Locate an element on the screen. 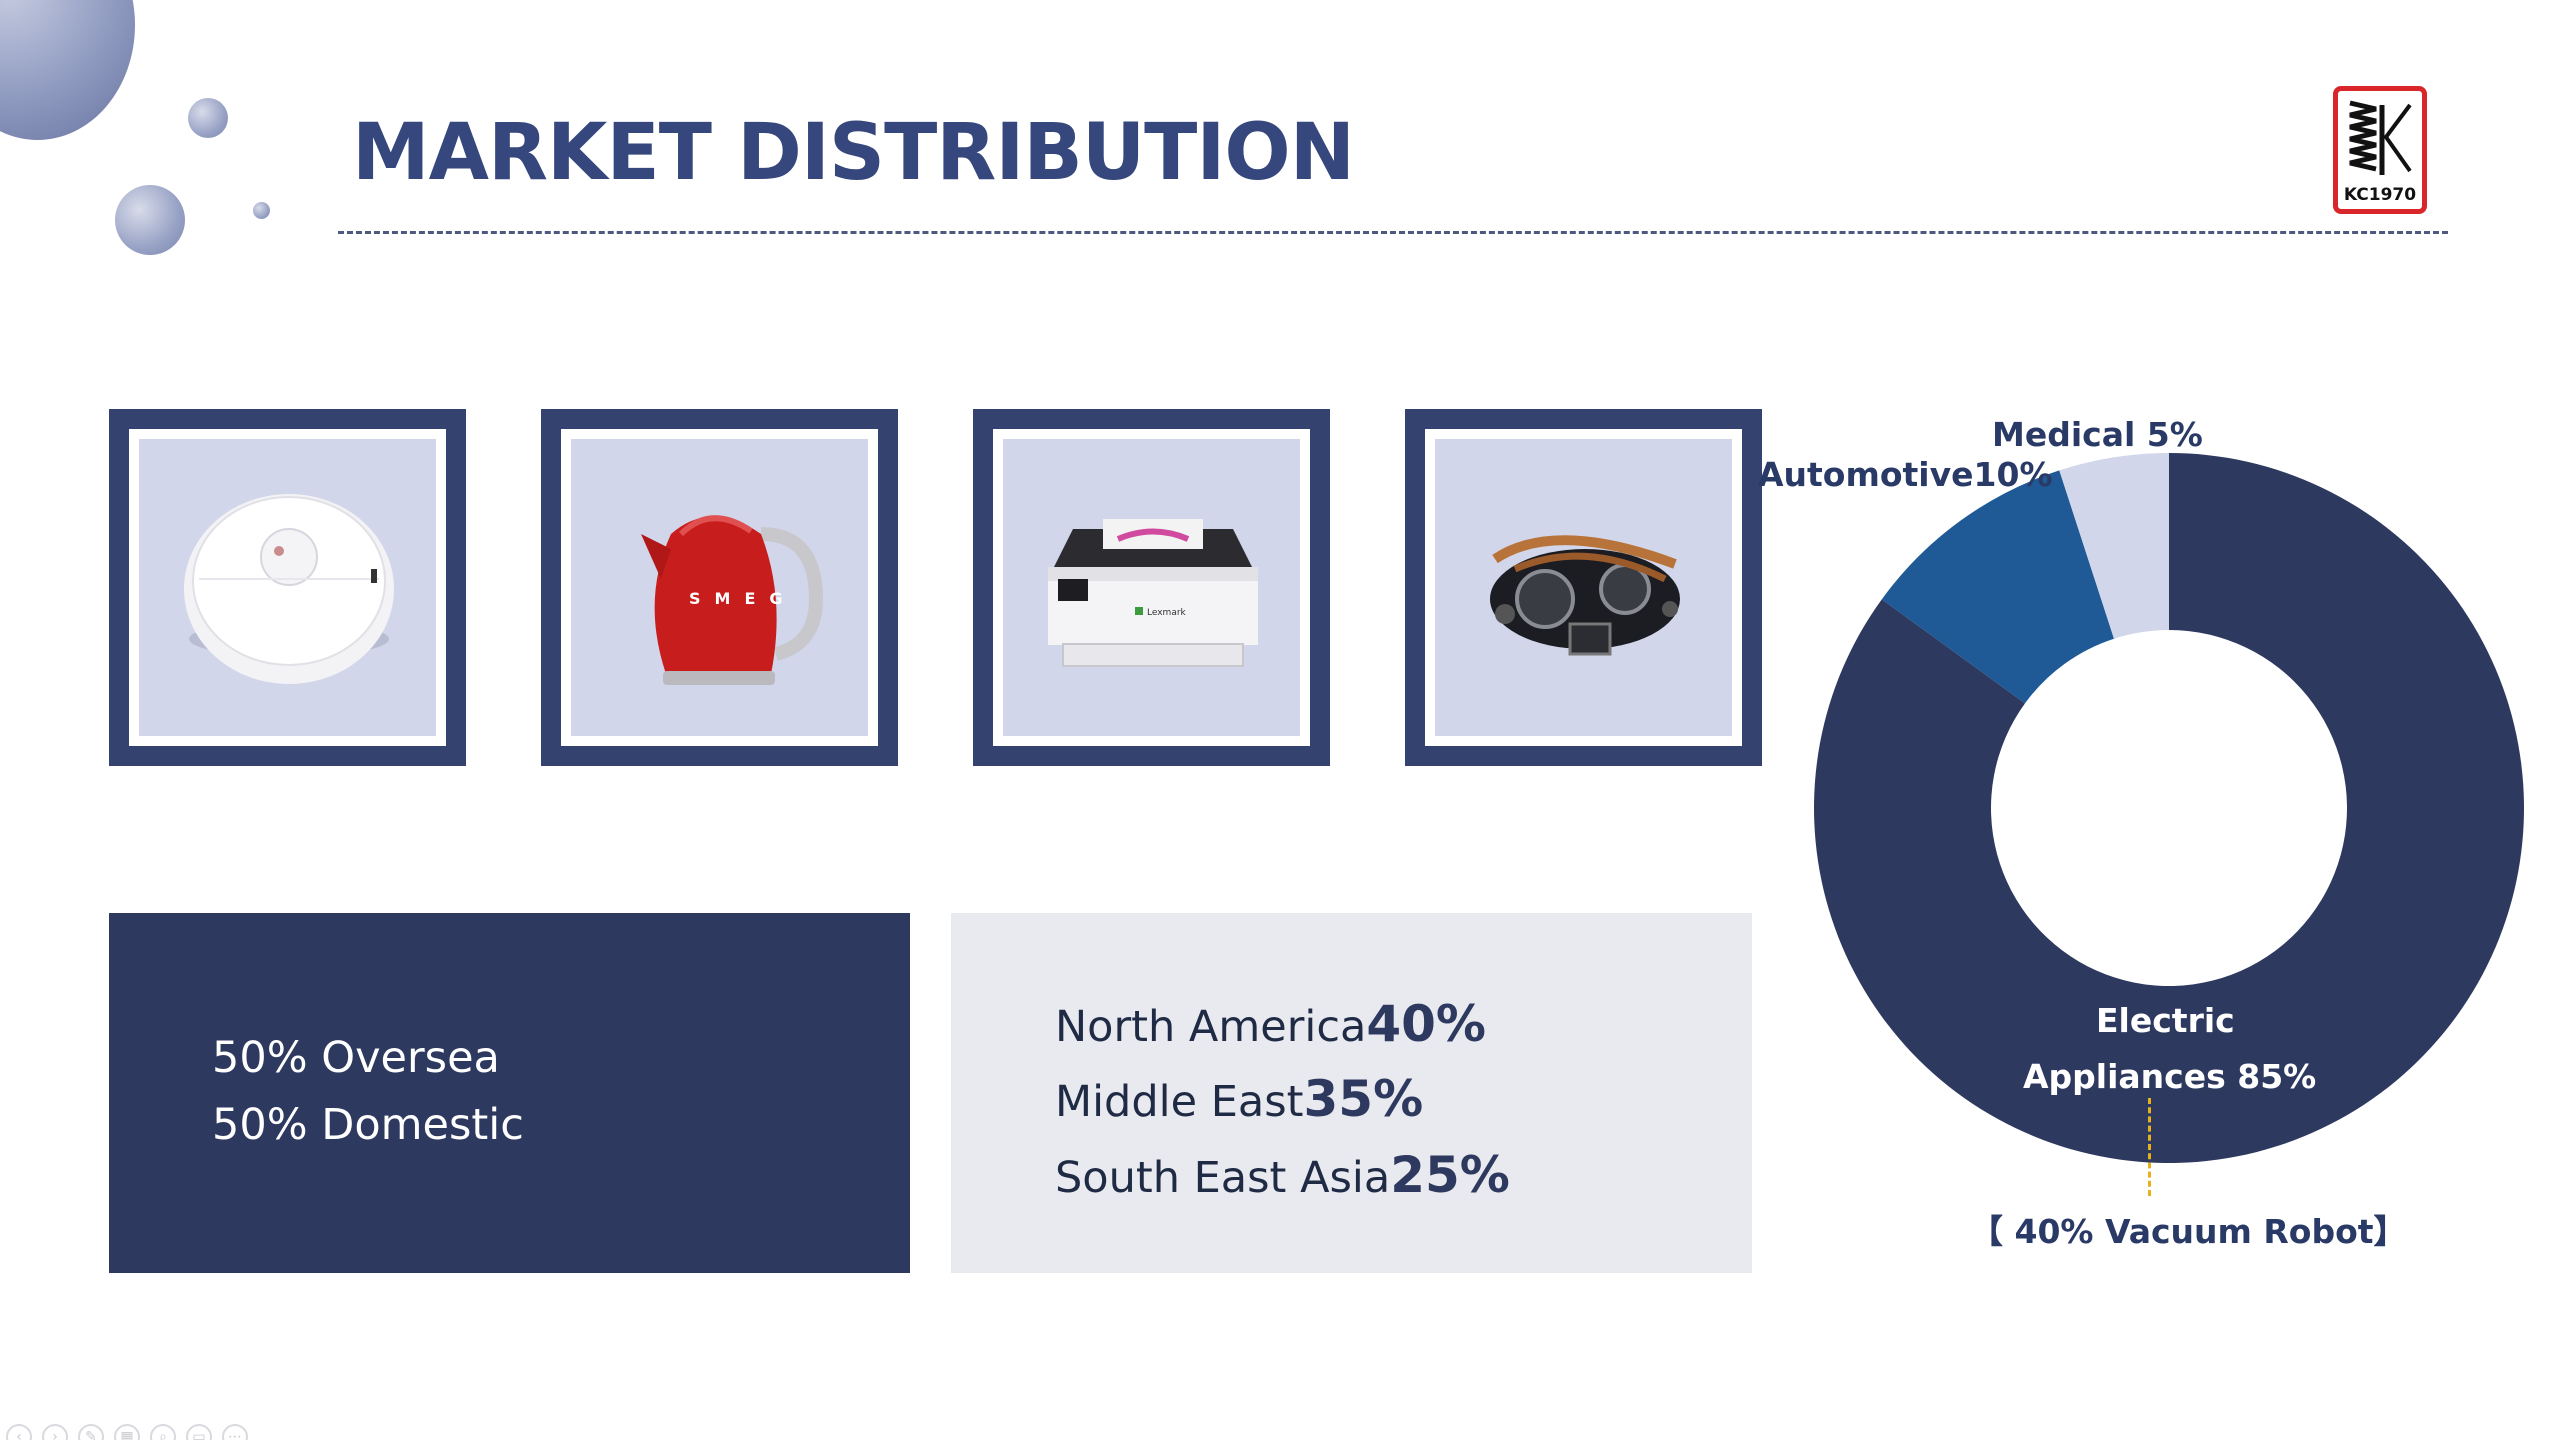 The width and height of the screenshot is (2560, 1440). decor-bubble-medium is located at coordinates (150, 220).